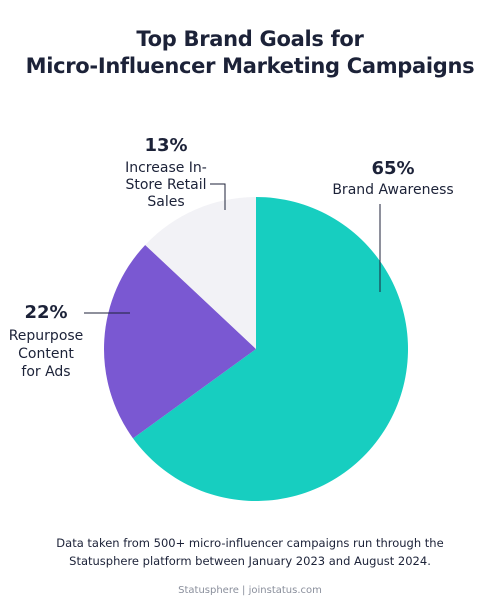 This screenshot has width=500, height=609. I want to click on leader-line-in-store-sales, so click(218, 196).